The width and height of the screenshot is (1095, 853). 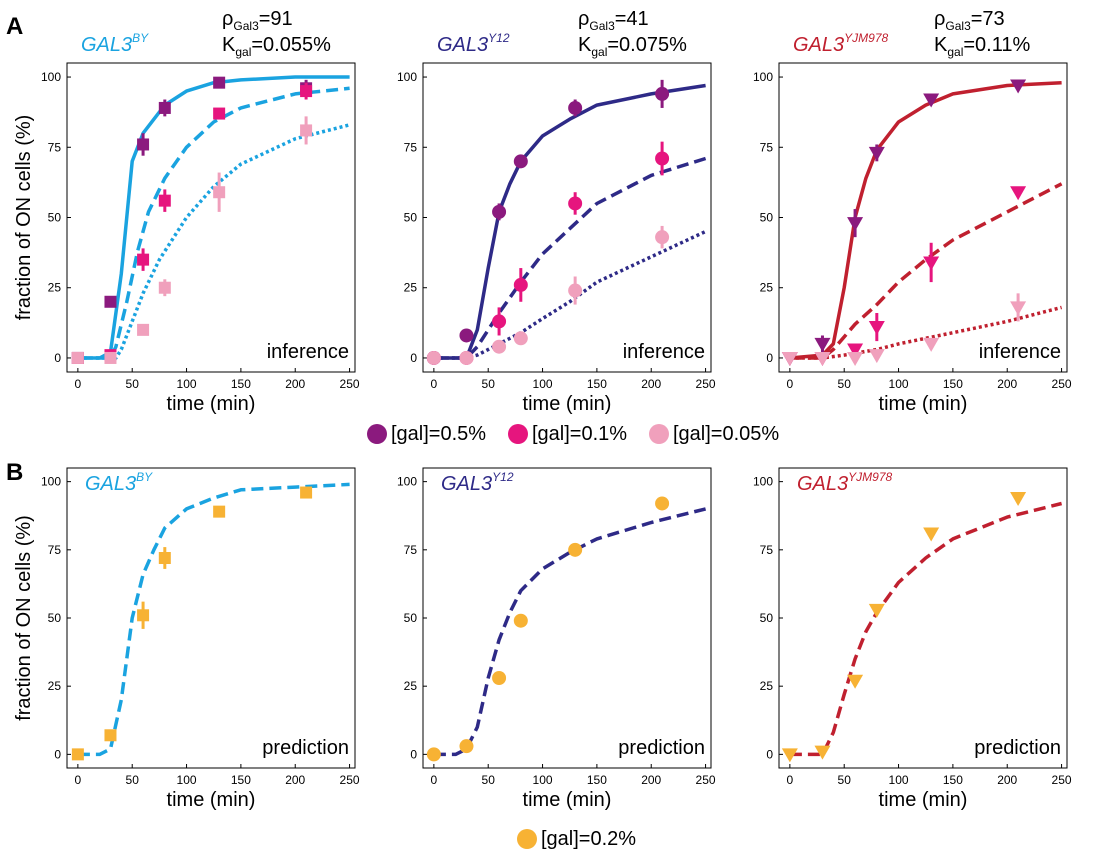 I want to click on k-param: Kgal=0.11%, so click(x=982, y=46).